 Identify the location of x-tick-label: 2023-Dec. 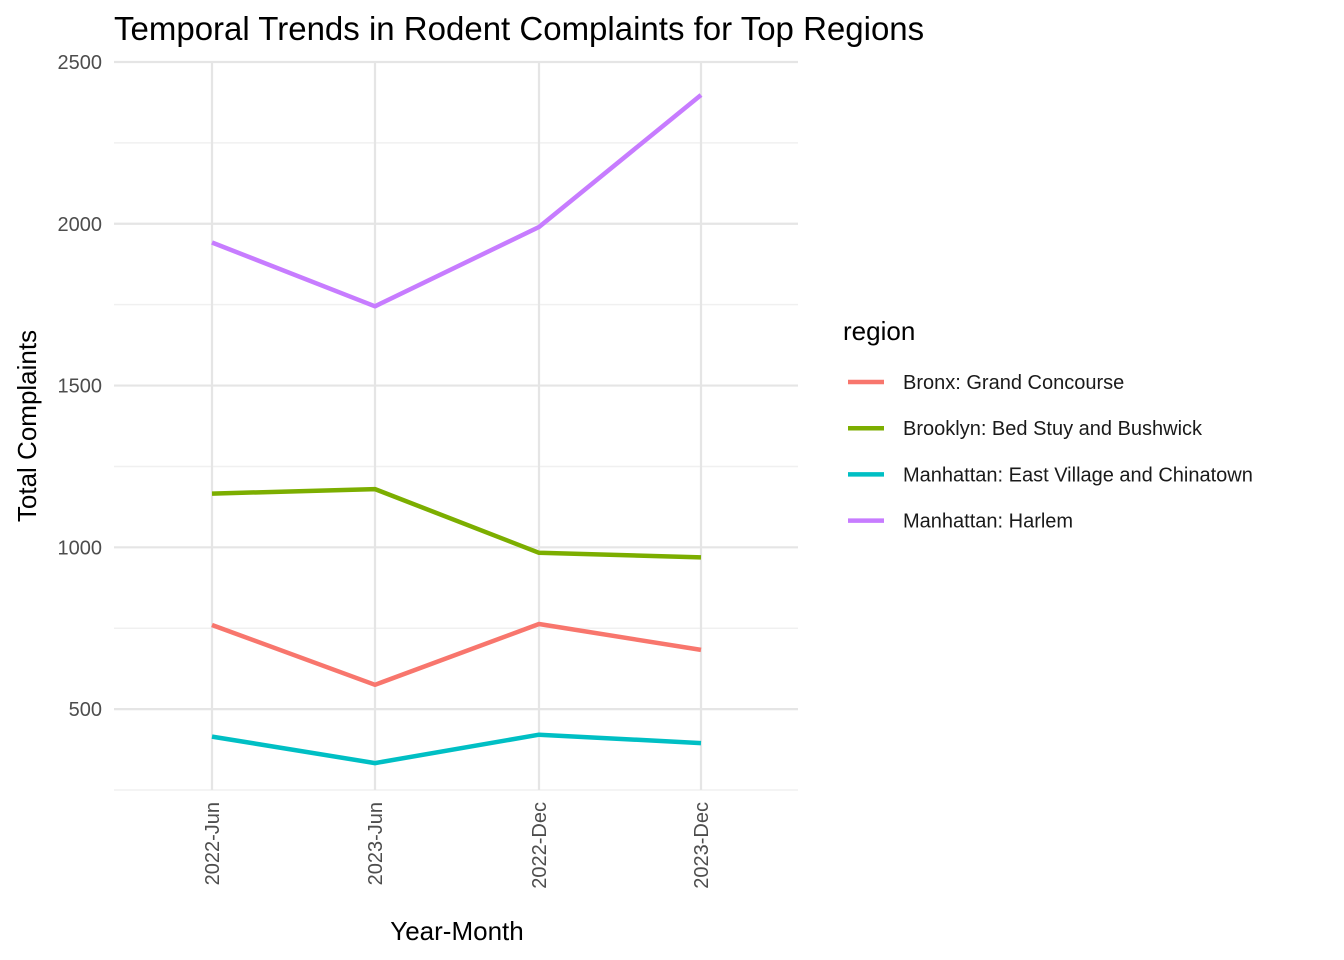
(702, 845).